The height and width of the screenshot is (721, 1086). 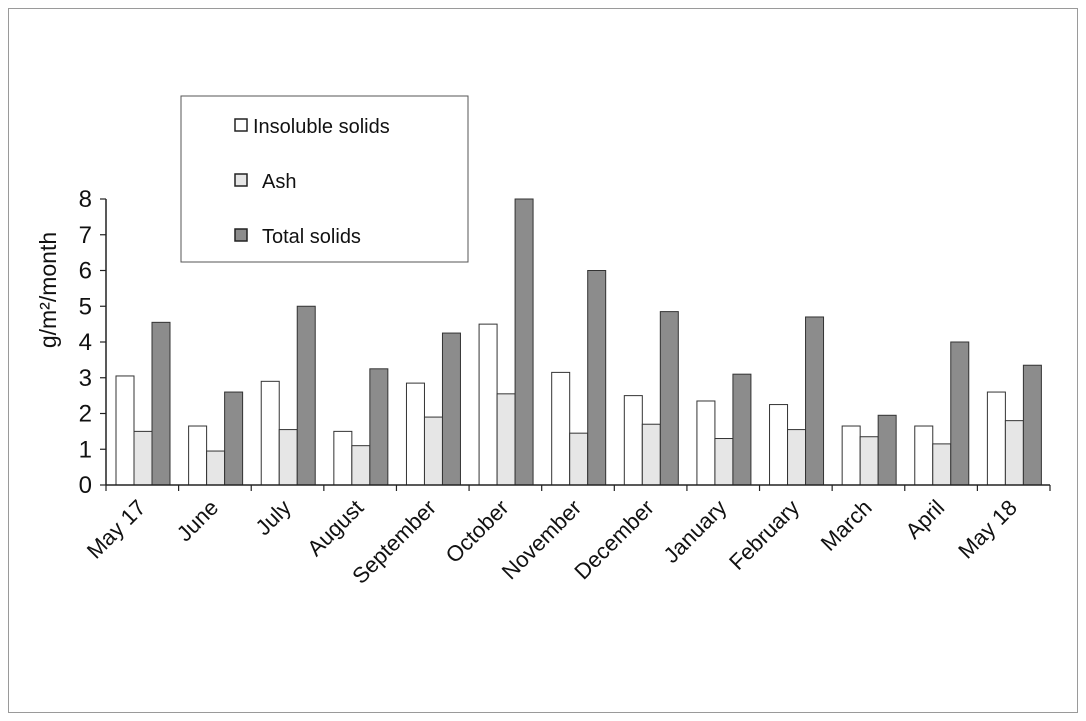 What do you see at coordinates (85, 485) in the screenshot?
I see `y-tick-label: 0` at bounding box center [85, 485].